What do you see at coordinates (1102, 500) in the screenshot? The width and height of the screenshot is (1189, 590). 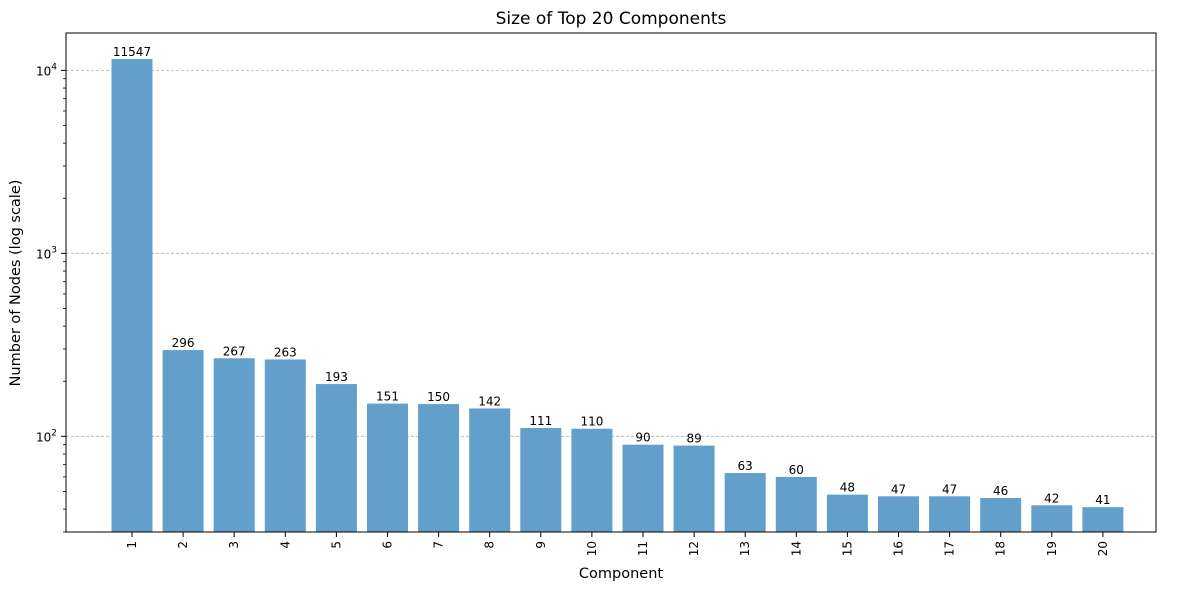 I see `bar-value-label: 41` at bounding box center [1102, 500].